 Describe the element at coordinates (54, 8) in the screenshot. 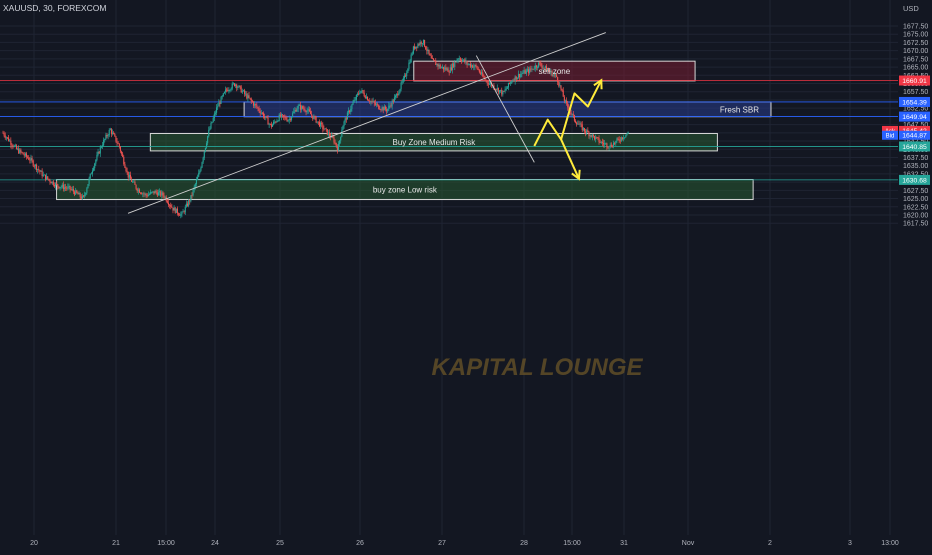

I see `symbol-label: XAUUSD, 30, FOREXCOM` at that location.